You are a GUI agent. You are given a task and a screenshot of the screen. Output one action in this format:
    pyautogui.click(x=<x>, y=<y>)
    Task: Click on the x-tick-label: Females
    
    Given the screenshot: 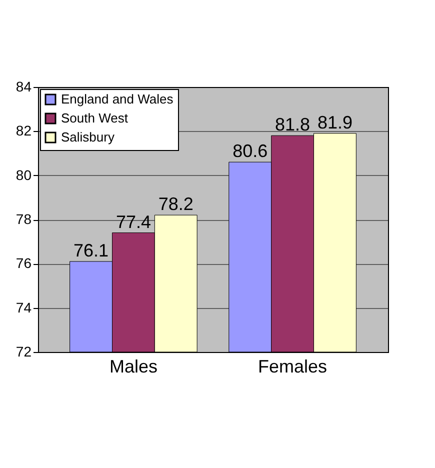 What is the action you would take?
    pyautogui.click(x=293, y=366)
    